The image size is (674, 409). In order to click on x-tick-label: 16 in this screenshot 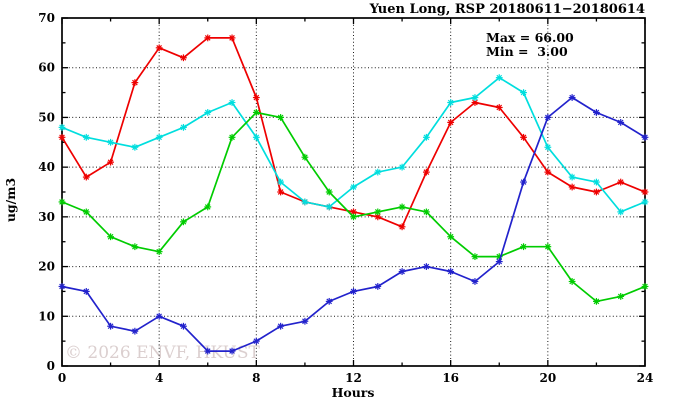, I will do `click(450, 378)`.